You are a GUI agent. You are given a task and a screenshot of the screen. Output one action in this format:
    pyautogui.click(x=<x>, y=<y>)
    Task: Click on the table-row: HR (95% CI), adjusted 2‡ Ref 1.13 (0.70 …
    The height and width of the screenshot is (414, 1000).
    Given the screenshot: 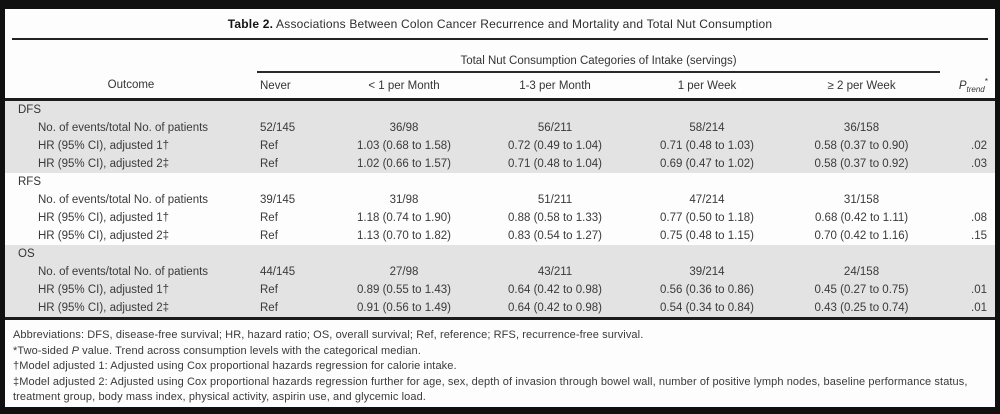 What is the action you would take?
    pyautogui.click(x=500, y=236)
    